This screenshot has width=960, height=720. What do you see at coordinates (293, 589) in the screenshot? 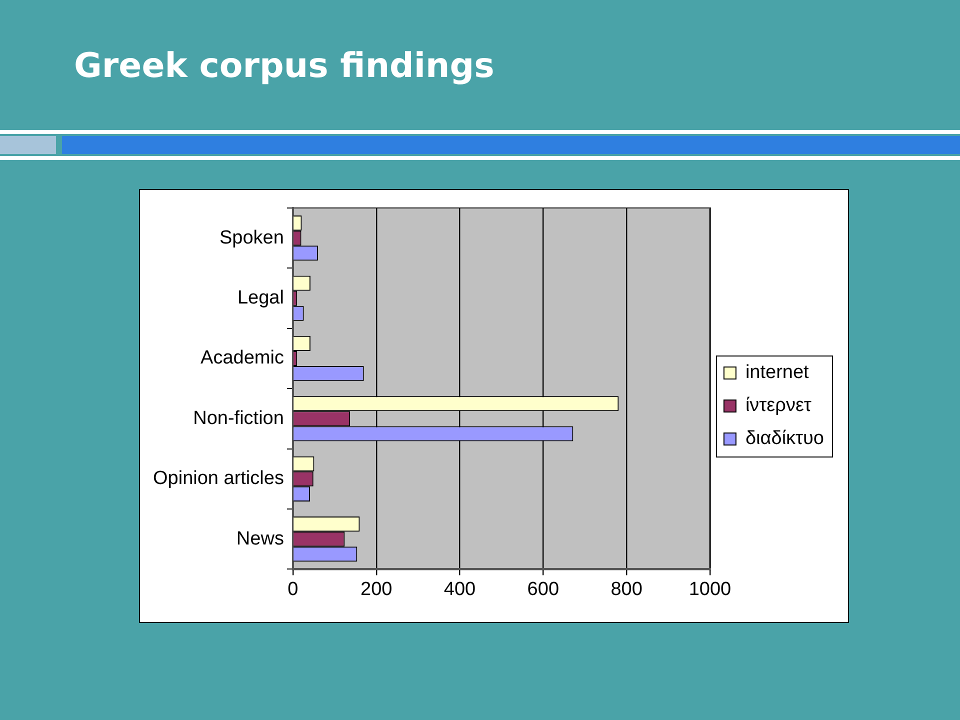
I see `x-tick-label: 0` at bounding box center [293, 589].